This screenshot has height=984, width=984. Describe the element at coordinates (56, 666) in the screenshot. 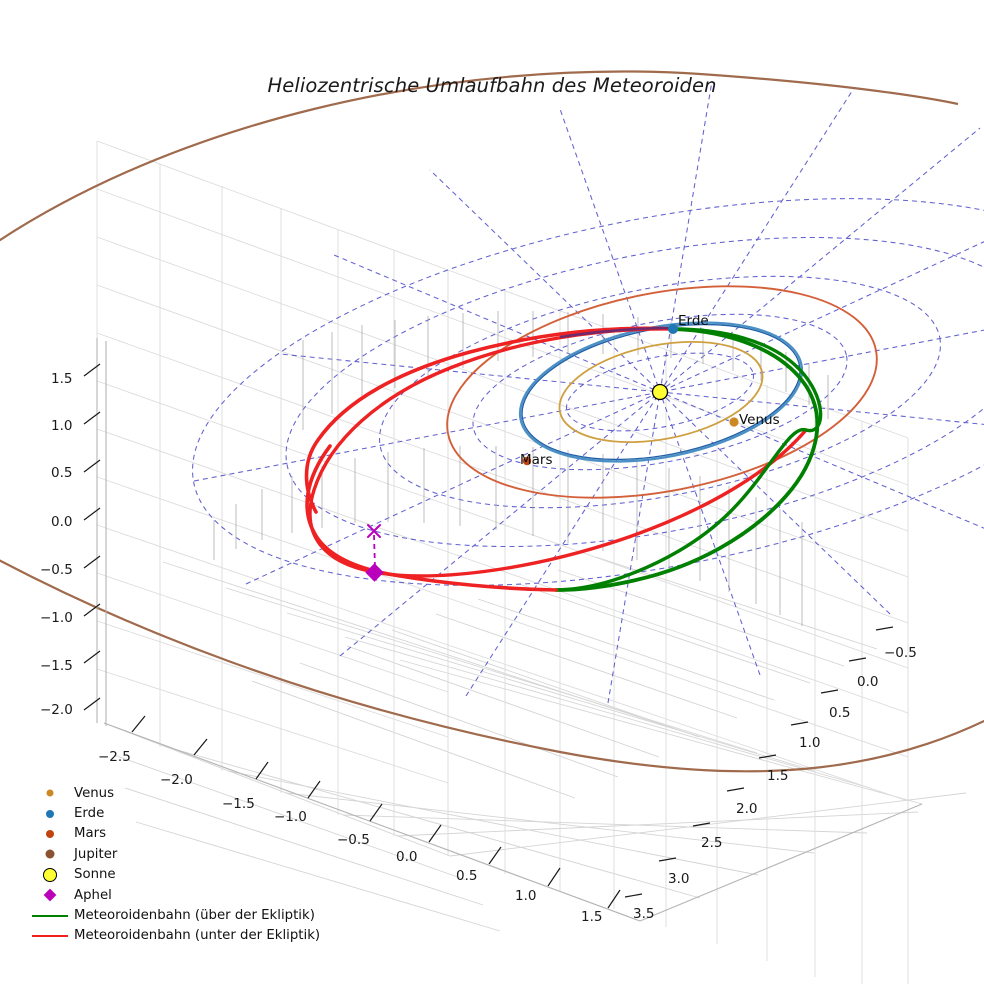

I see `z-tick-label-6: −1.5` at that location.